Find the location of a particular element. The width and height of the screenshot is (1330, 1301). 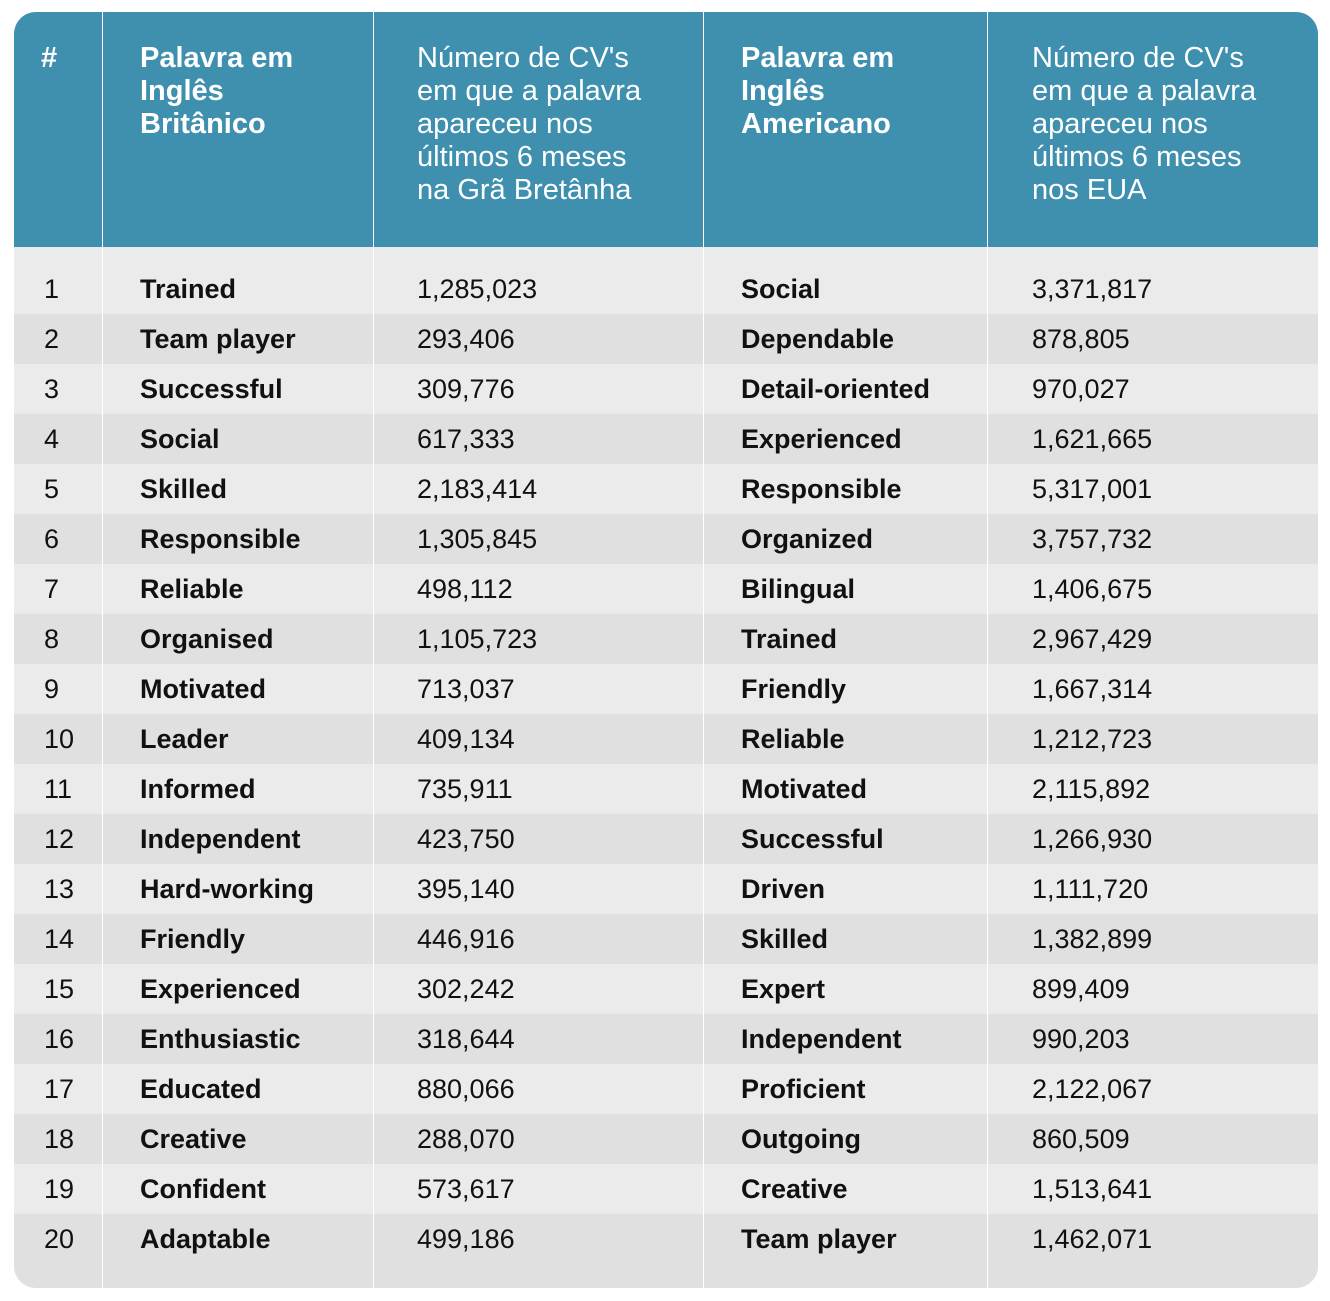

cell-uk-count: 446,916 is located at coordinates (466, 939).